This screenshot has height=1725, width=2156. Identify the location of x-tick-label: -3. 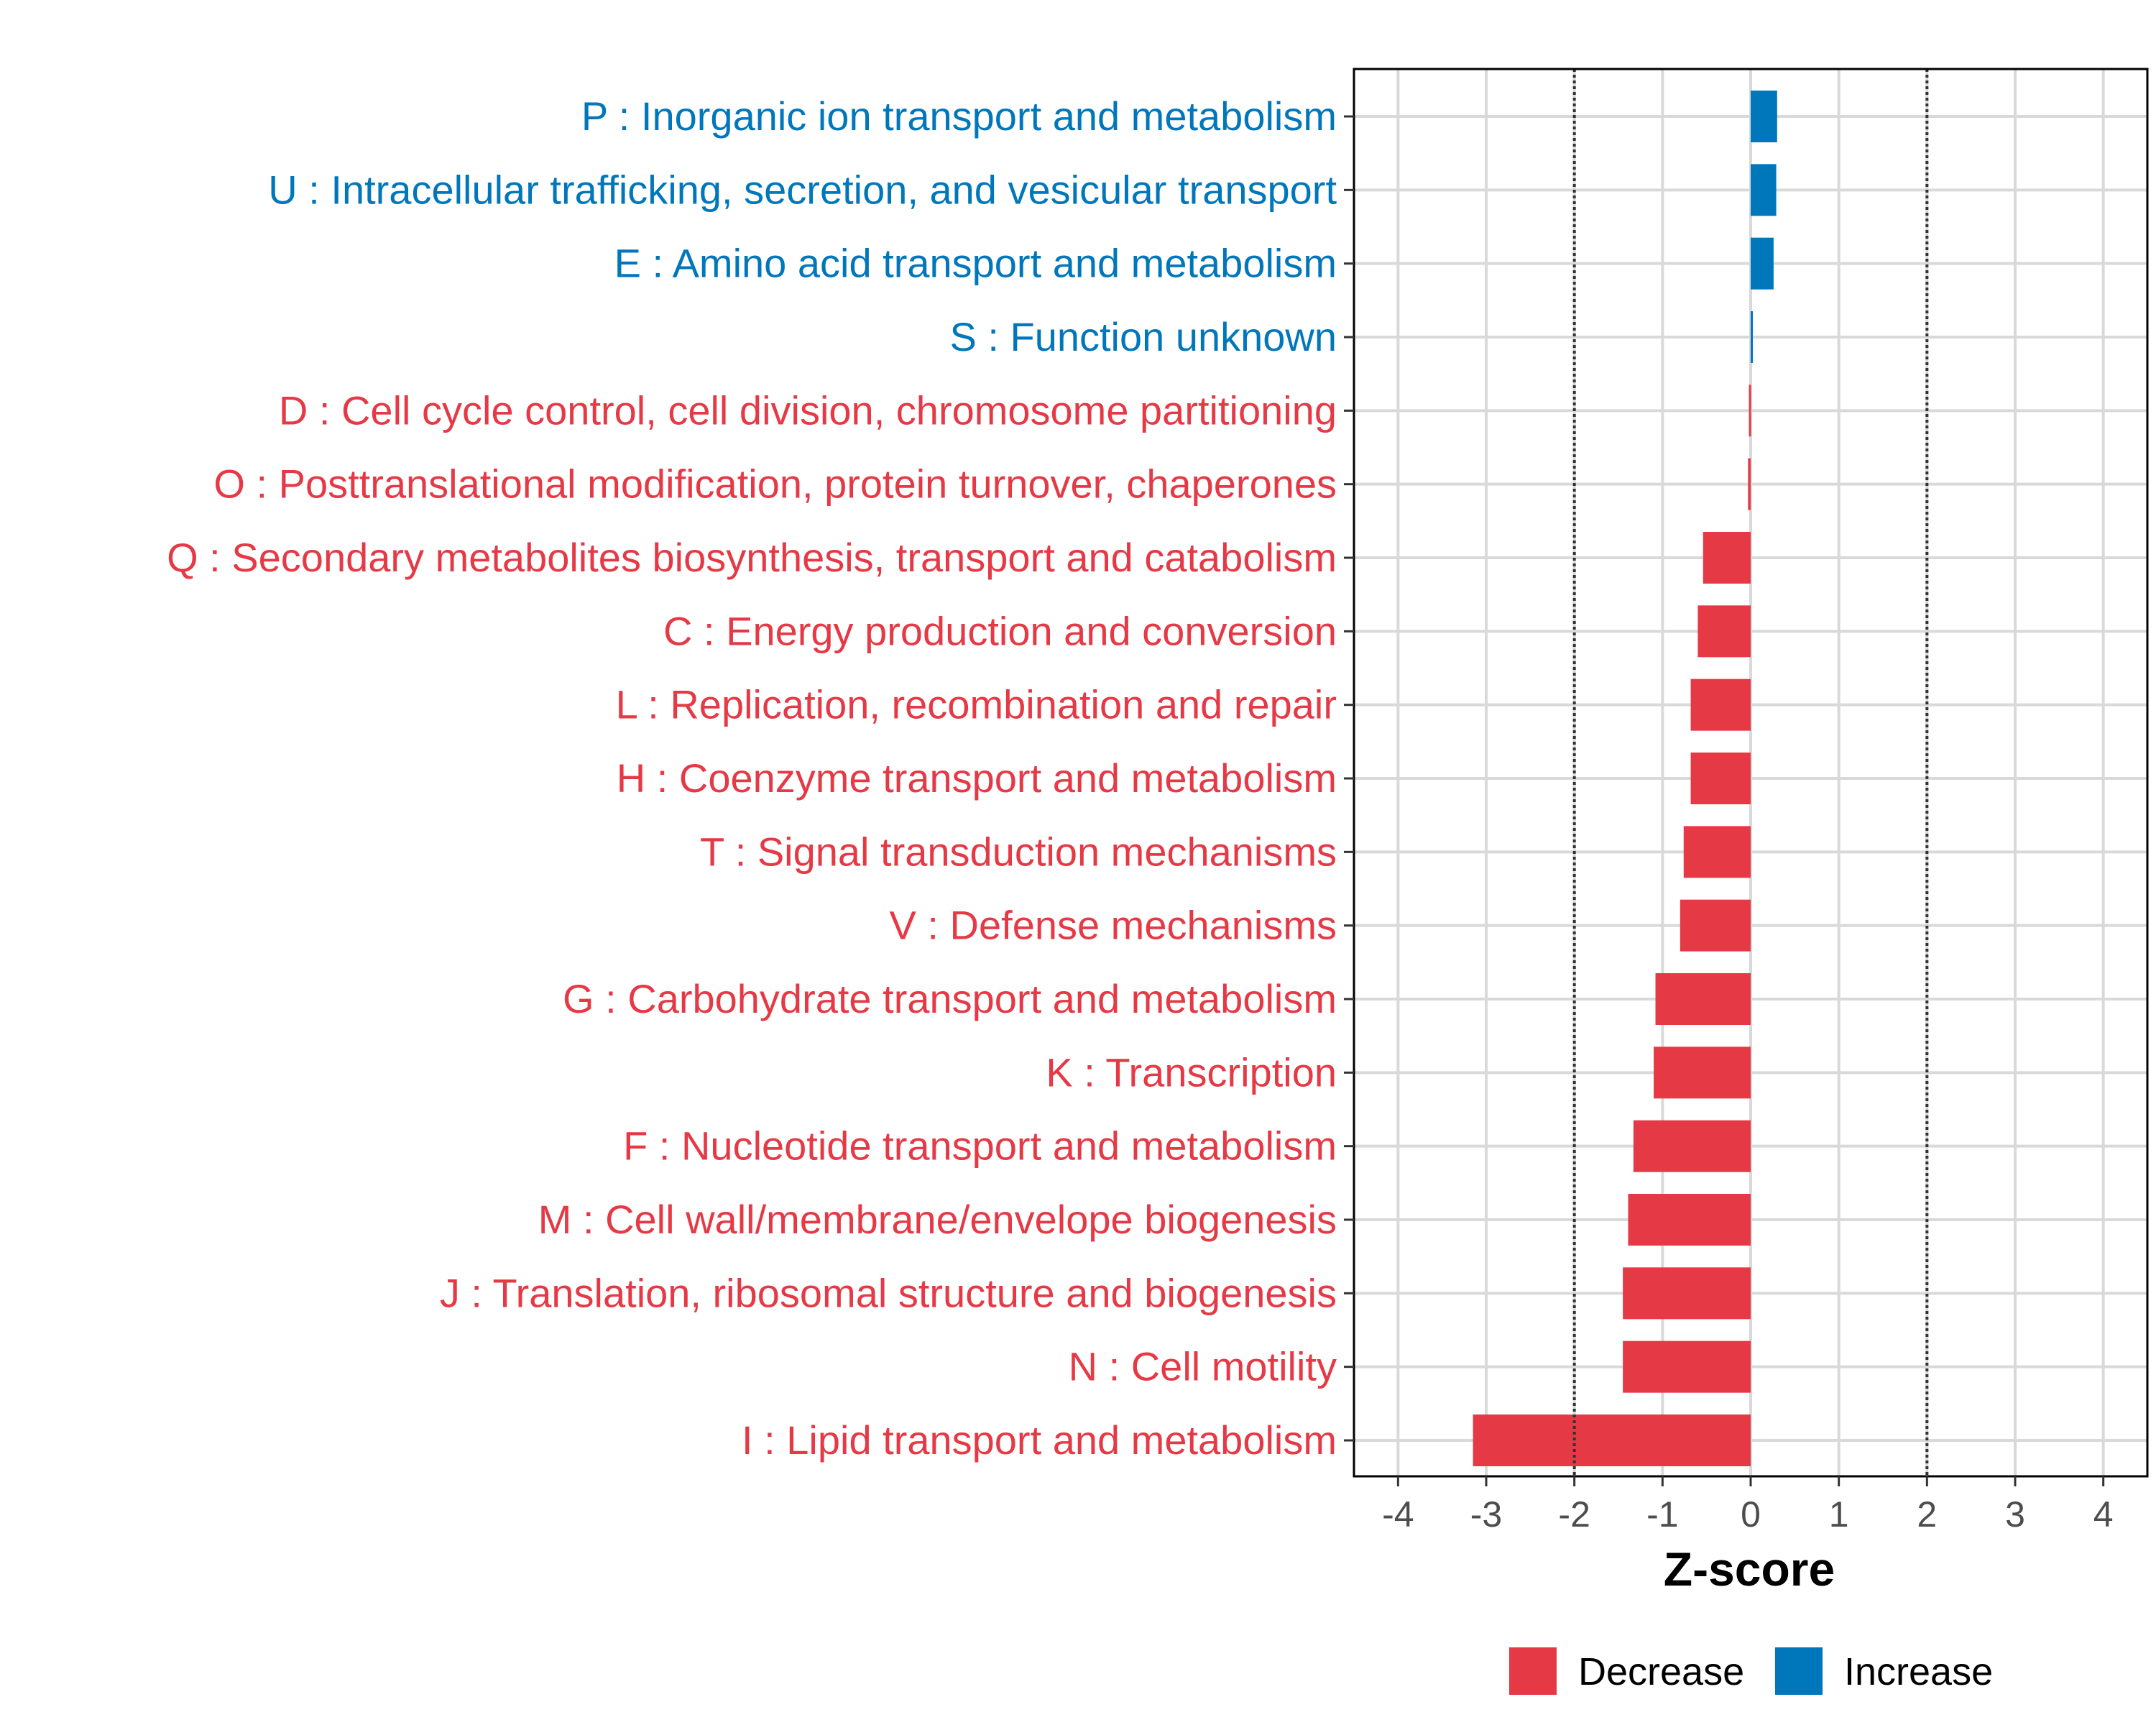
(1486, 1514).